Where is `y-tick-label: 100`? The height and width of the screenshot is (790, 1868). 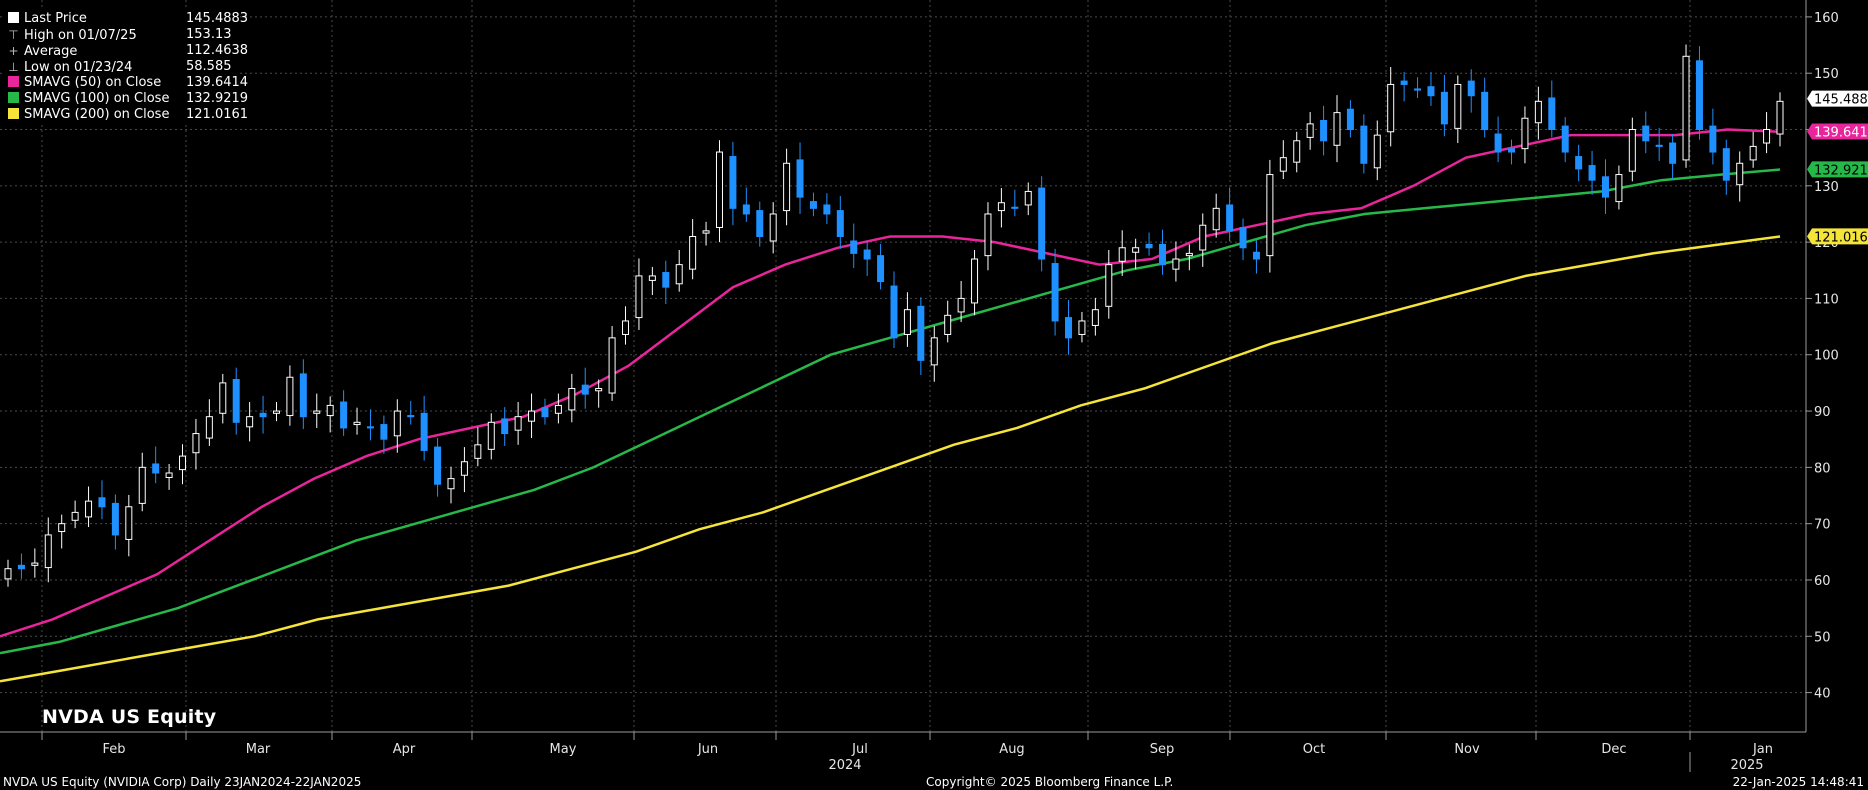
y-tick-label: 100 is located at coordinates (1826, 356).